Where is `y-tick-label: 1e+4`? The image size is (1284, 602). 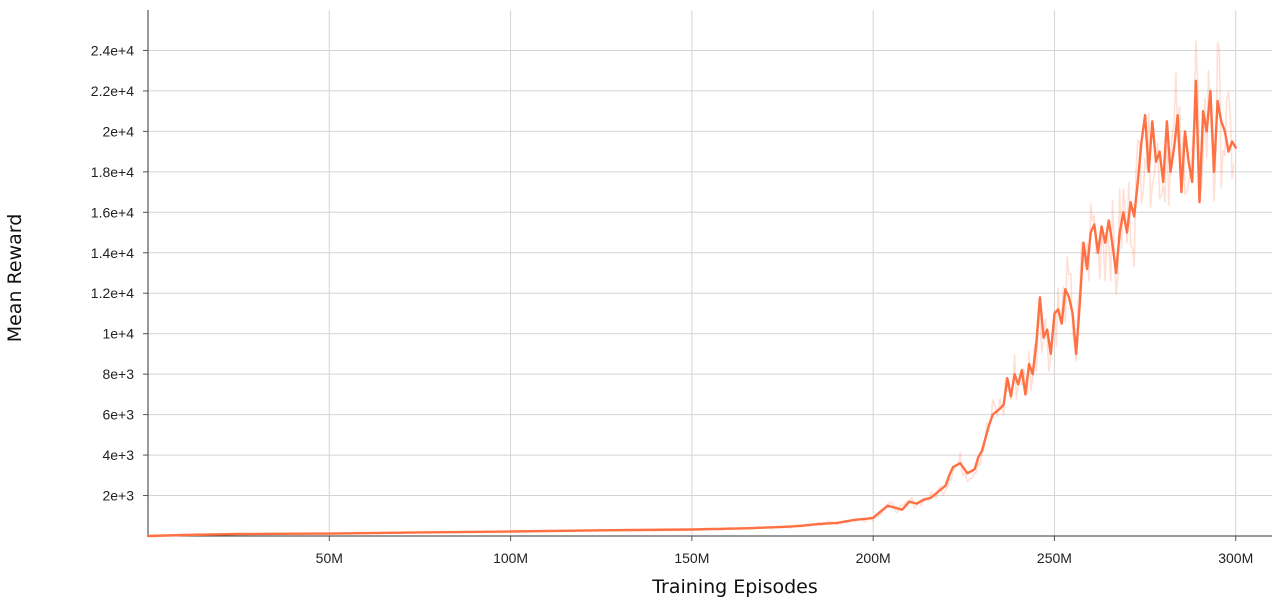 y-tick-label: 1e+4 is located at coordinates (118, 334).